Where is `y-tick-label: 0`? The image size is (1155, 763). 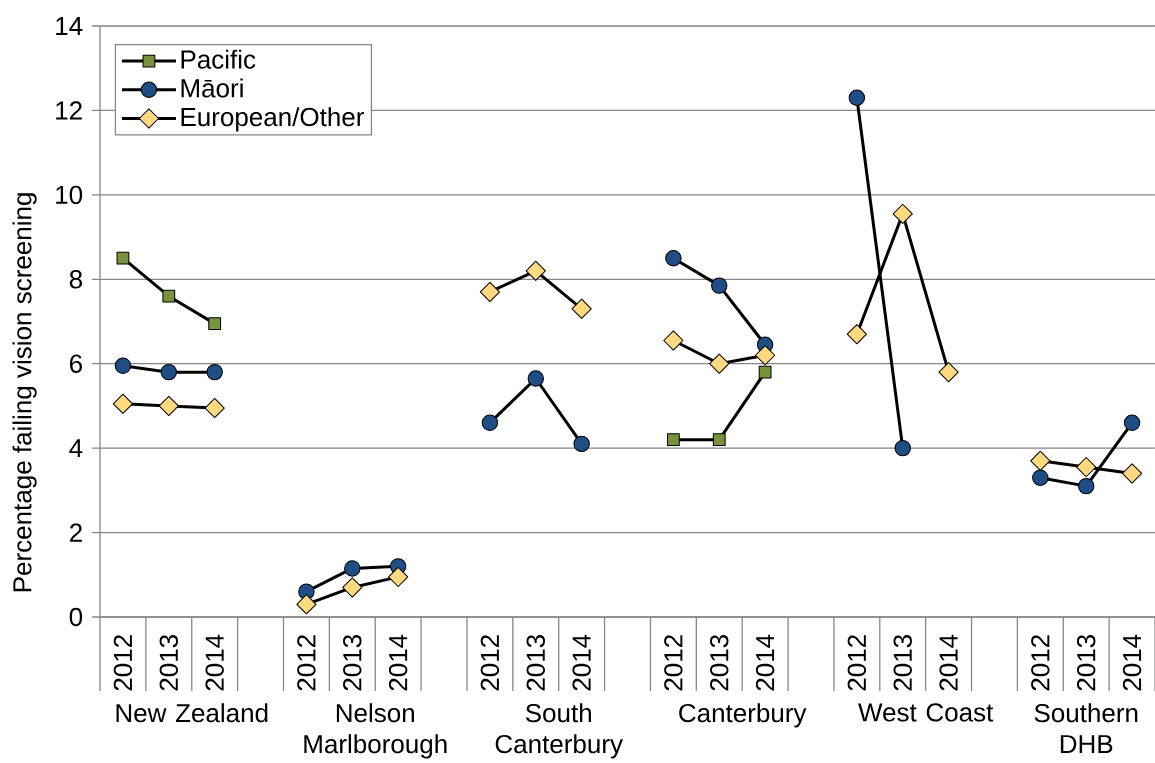
y-tick-label: 0 is located at coordinates (76, 617).